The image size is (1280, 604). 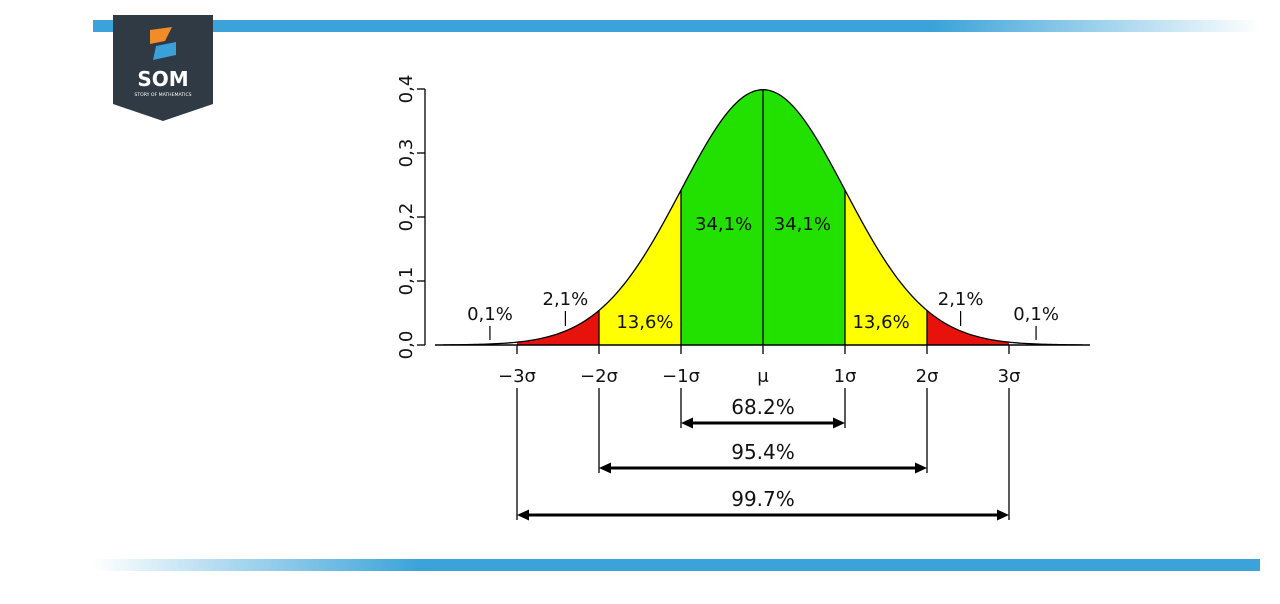 I want to click on logo-s-mark-icon, so click(x=163, y=43).